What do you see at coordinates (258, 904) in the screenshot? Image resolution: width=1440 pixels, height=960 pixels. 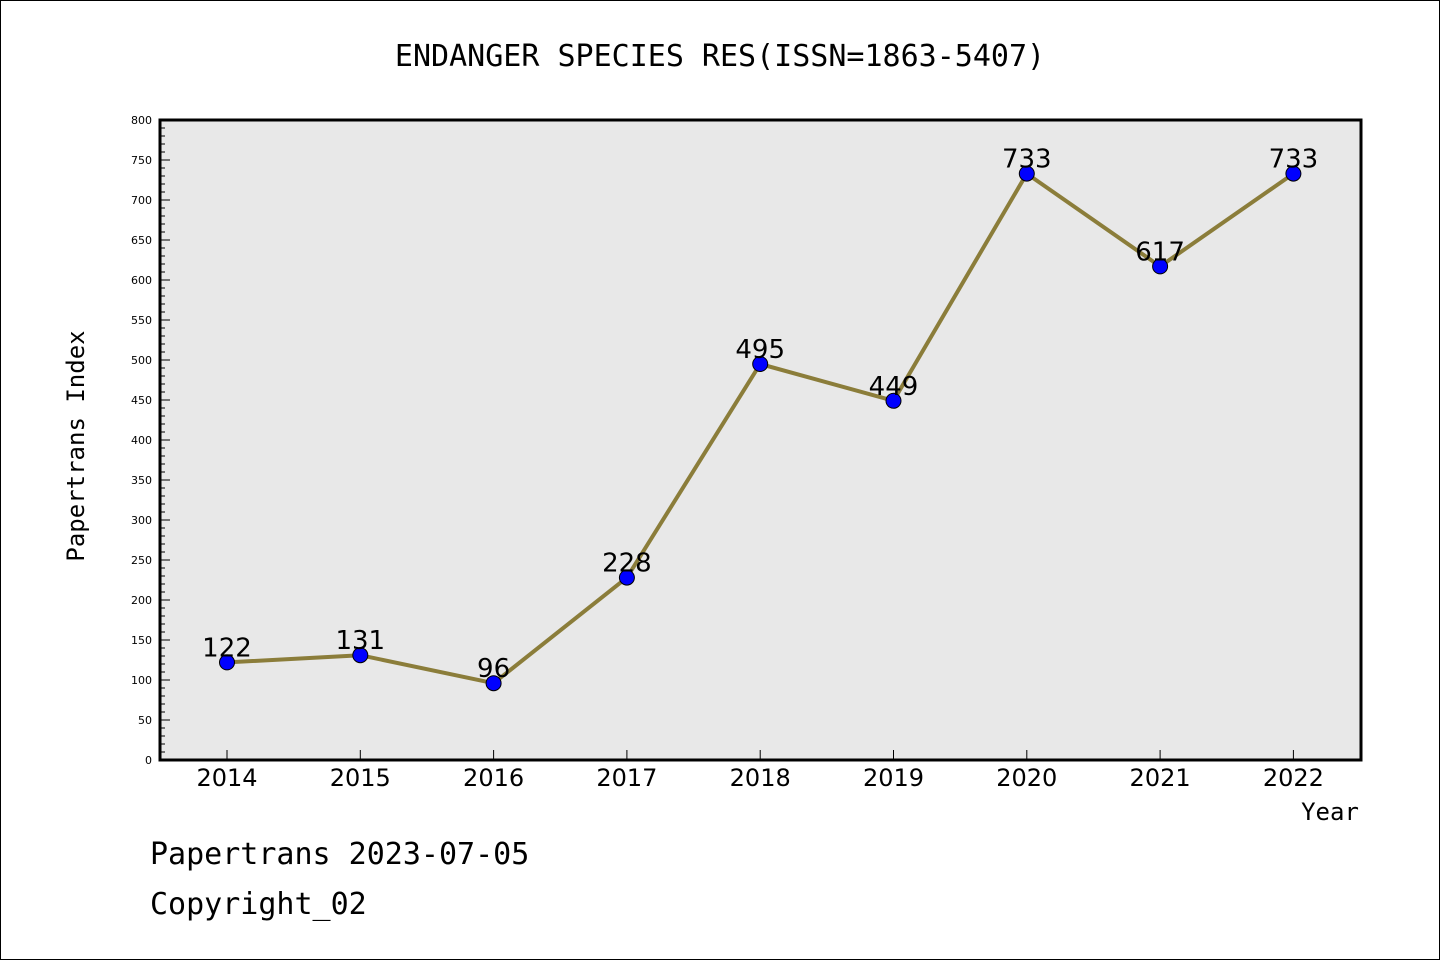 I see `footer-copyright: Copyright_02` at bounding box center [258, 904].